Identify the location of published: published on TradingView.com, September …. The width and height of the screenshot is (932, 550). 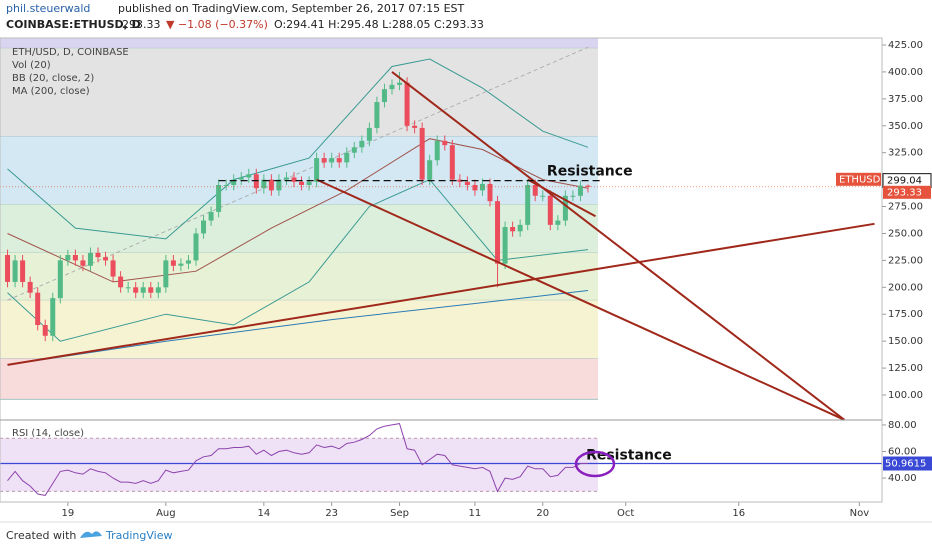
(291, 8).